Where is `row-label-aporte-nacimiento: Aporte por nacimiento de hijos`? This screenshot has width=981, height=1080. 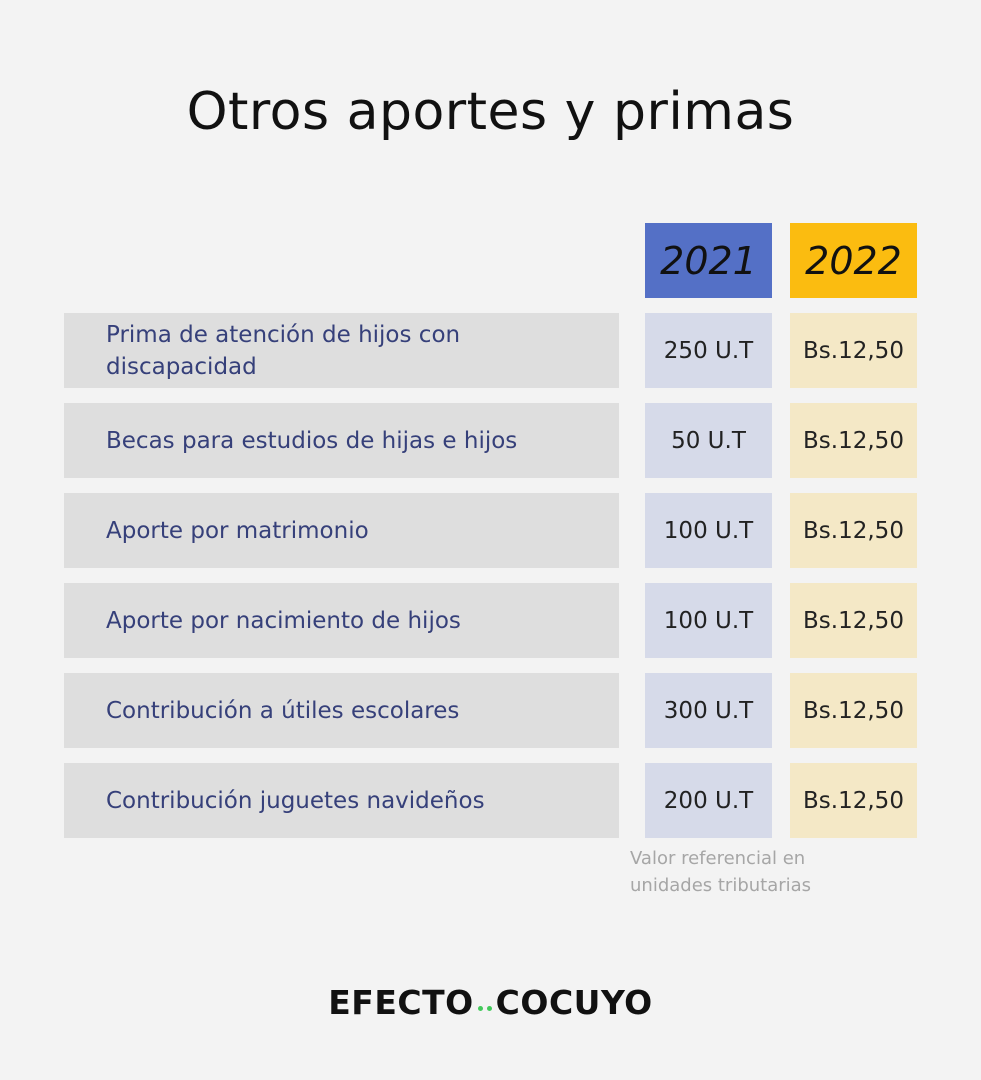 row-label-aporte-nacimiento: Aporte por nacimiento de hijos is located at coordinates (341, 620).